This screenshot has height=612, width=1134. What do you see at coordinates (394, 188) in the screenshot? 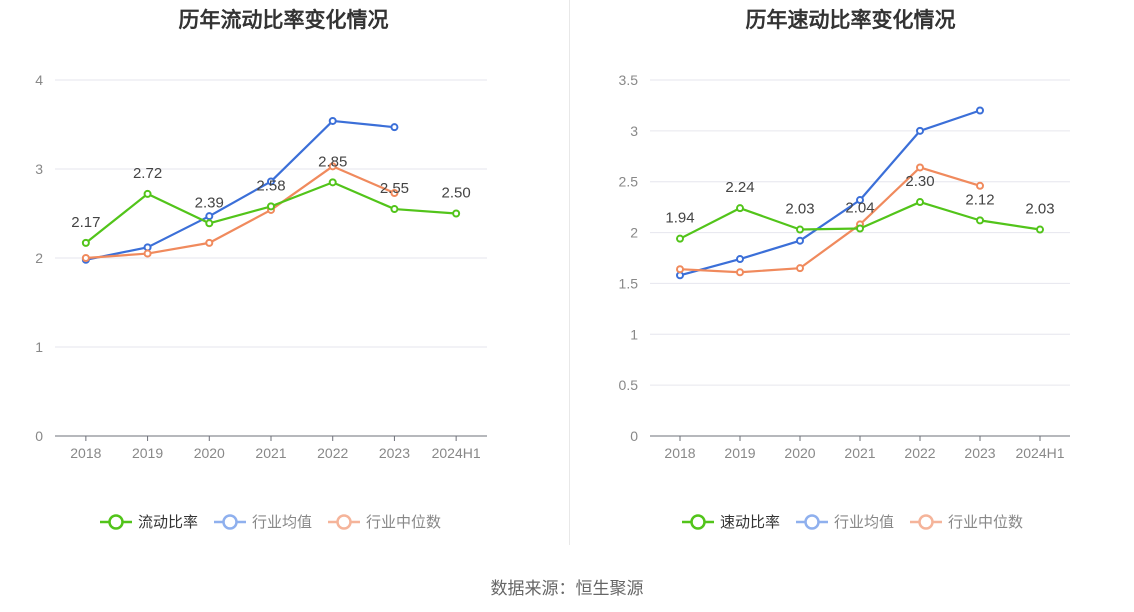
I see `data-label: 2.55` at bounding box center [394, 188].